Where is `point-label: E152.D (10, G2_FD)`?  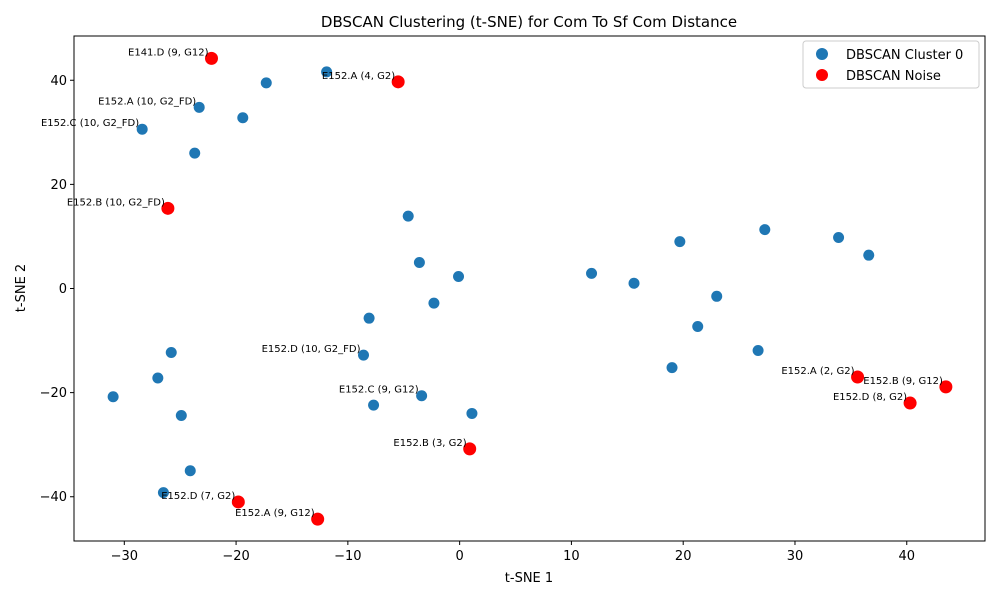 point-label: E152.D (10, G2_FD) is located at coordinates (311, 349).